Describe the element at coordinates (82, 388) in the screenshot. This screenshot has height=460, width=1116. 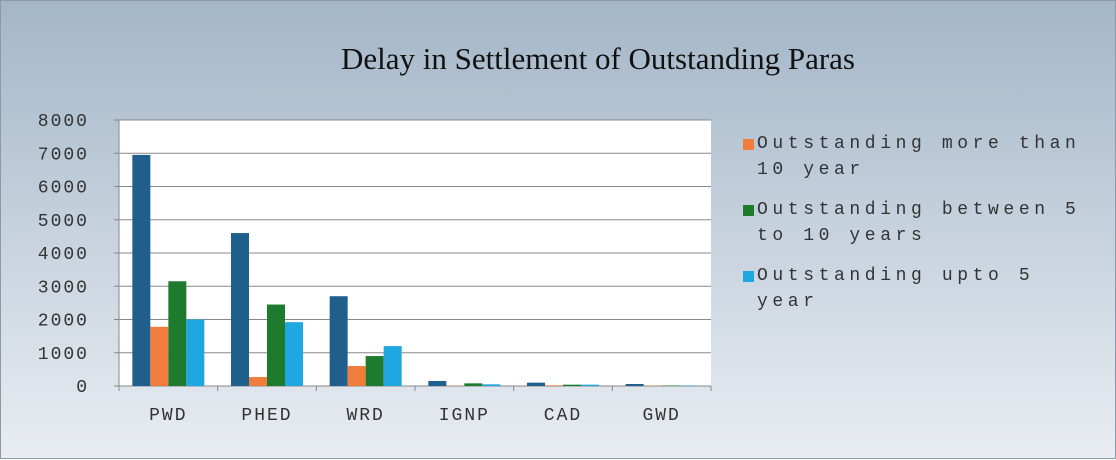
I see `y-tick-label: 0` at that location.